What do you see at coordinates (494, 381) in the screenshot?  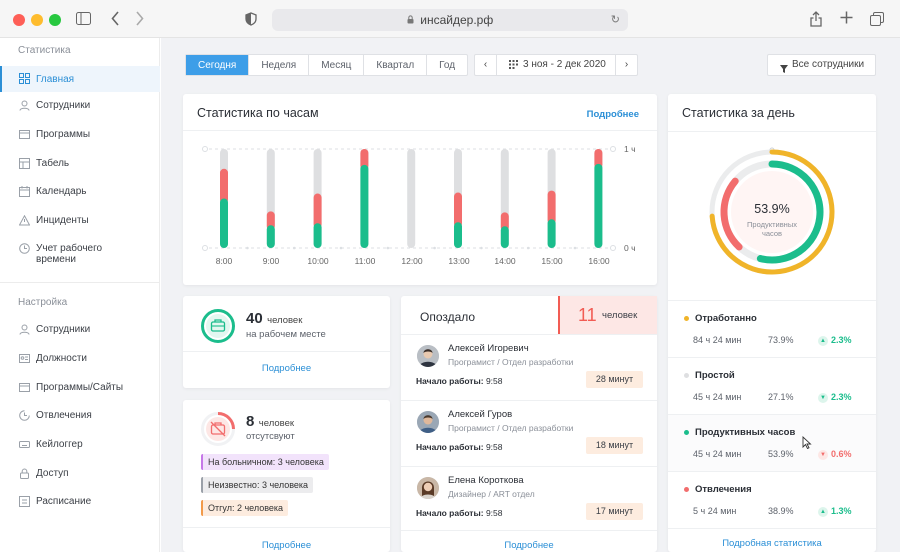 I see `start-time-value: 9:58` at bounding box center [494, 381].